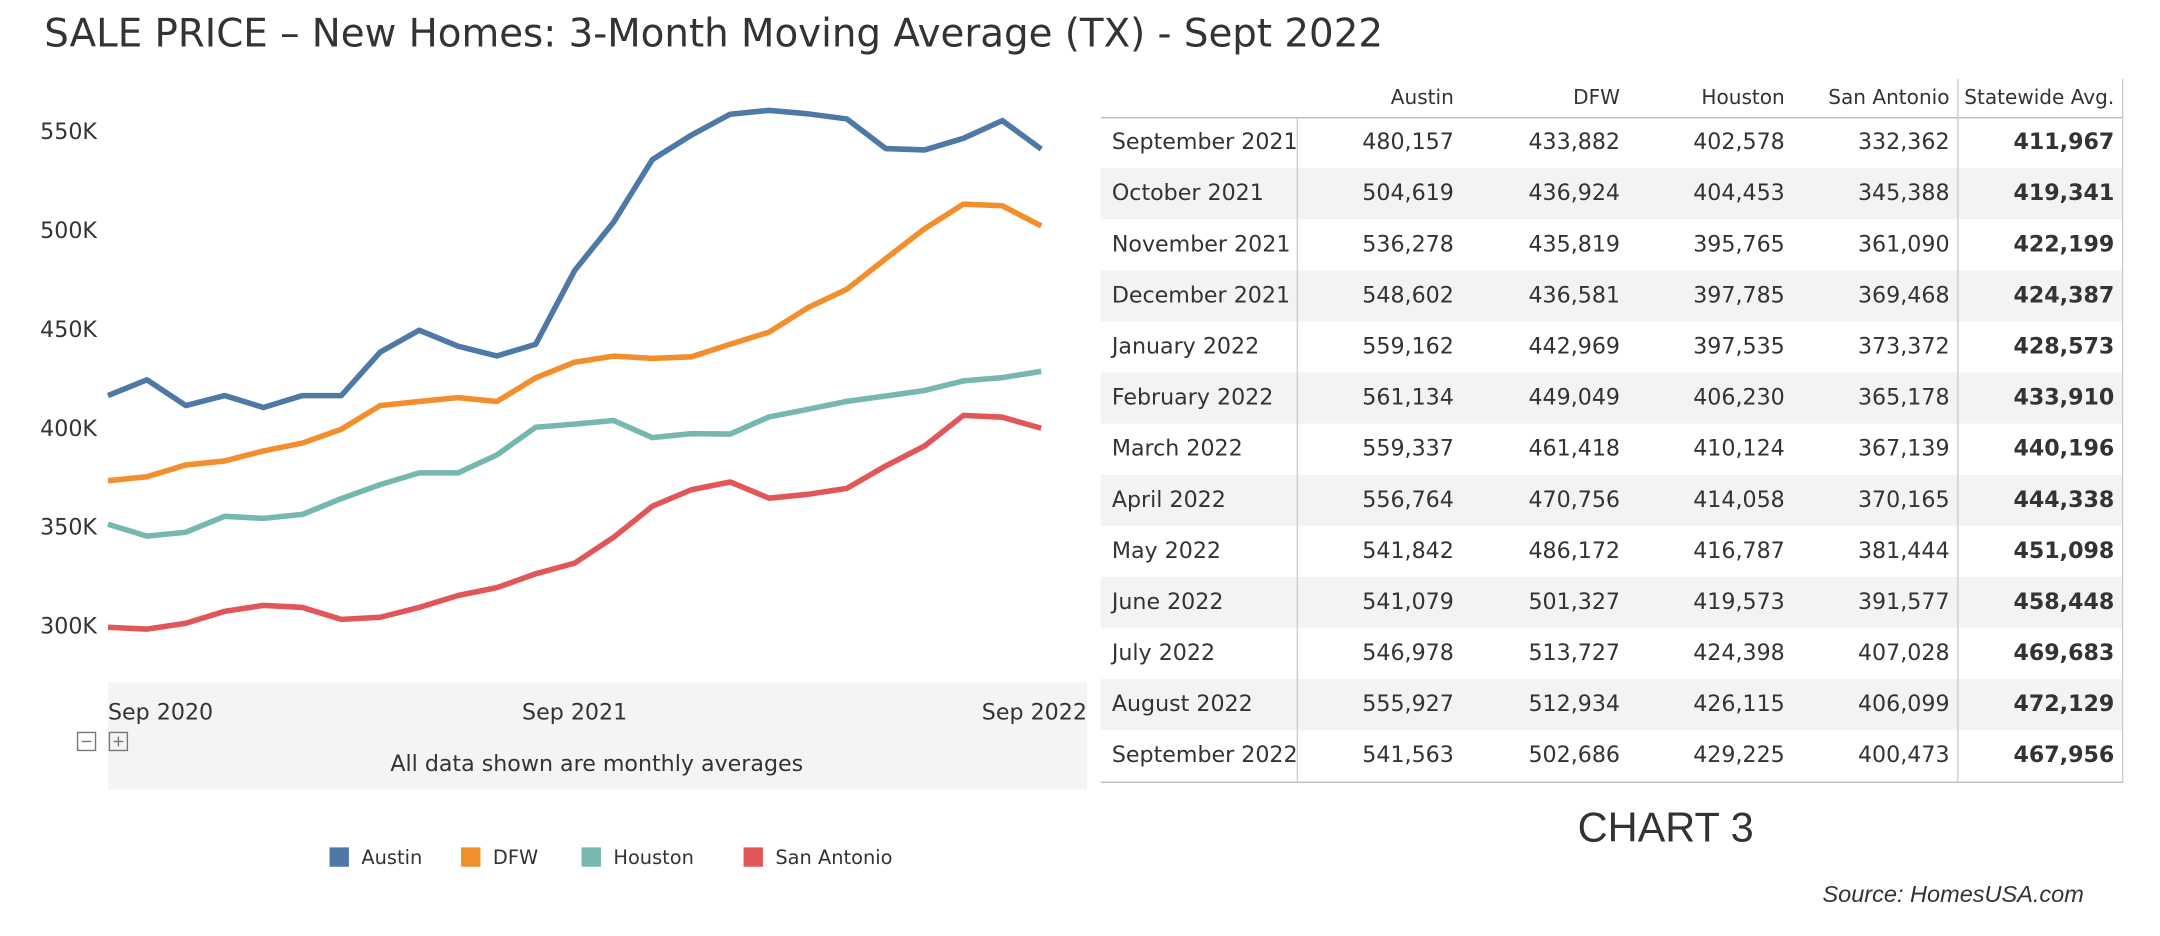  I want to click on table-cell: 429,225, so click(1739, 755).